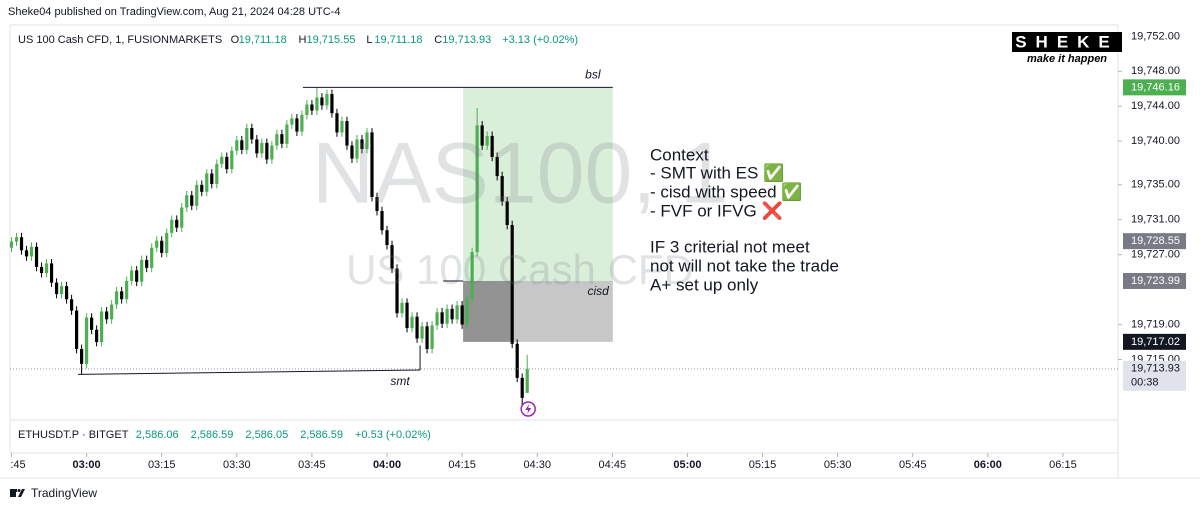 Image resolution: width=1200 pixels, height=511 pixels. What do you see at coordinates (538, 214) in the screenshot?
I see `drawings: cisd` at bounding box center [538, 214].